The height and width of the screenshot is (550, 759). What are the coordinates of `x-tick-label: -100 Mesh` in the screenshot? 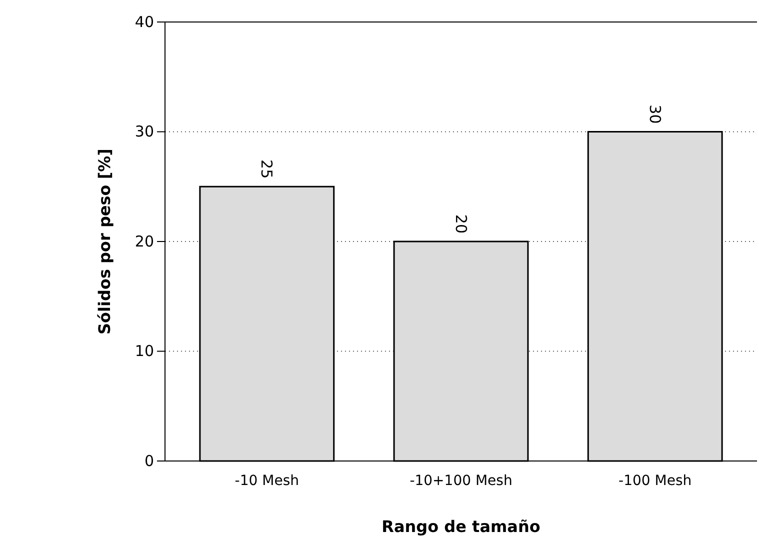 It's located at (655, 480).